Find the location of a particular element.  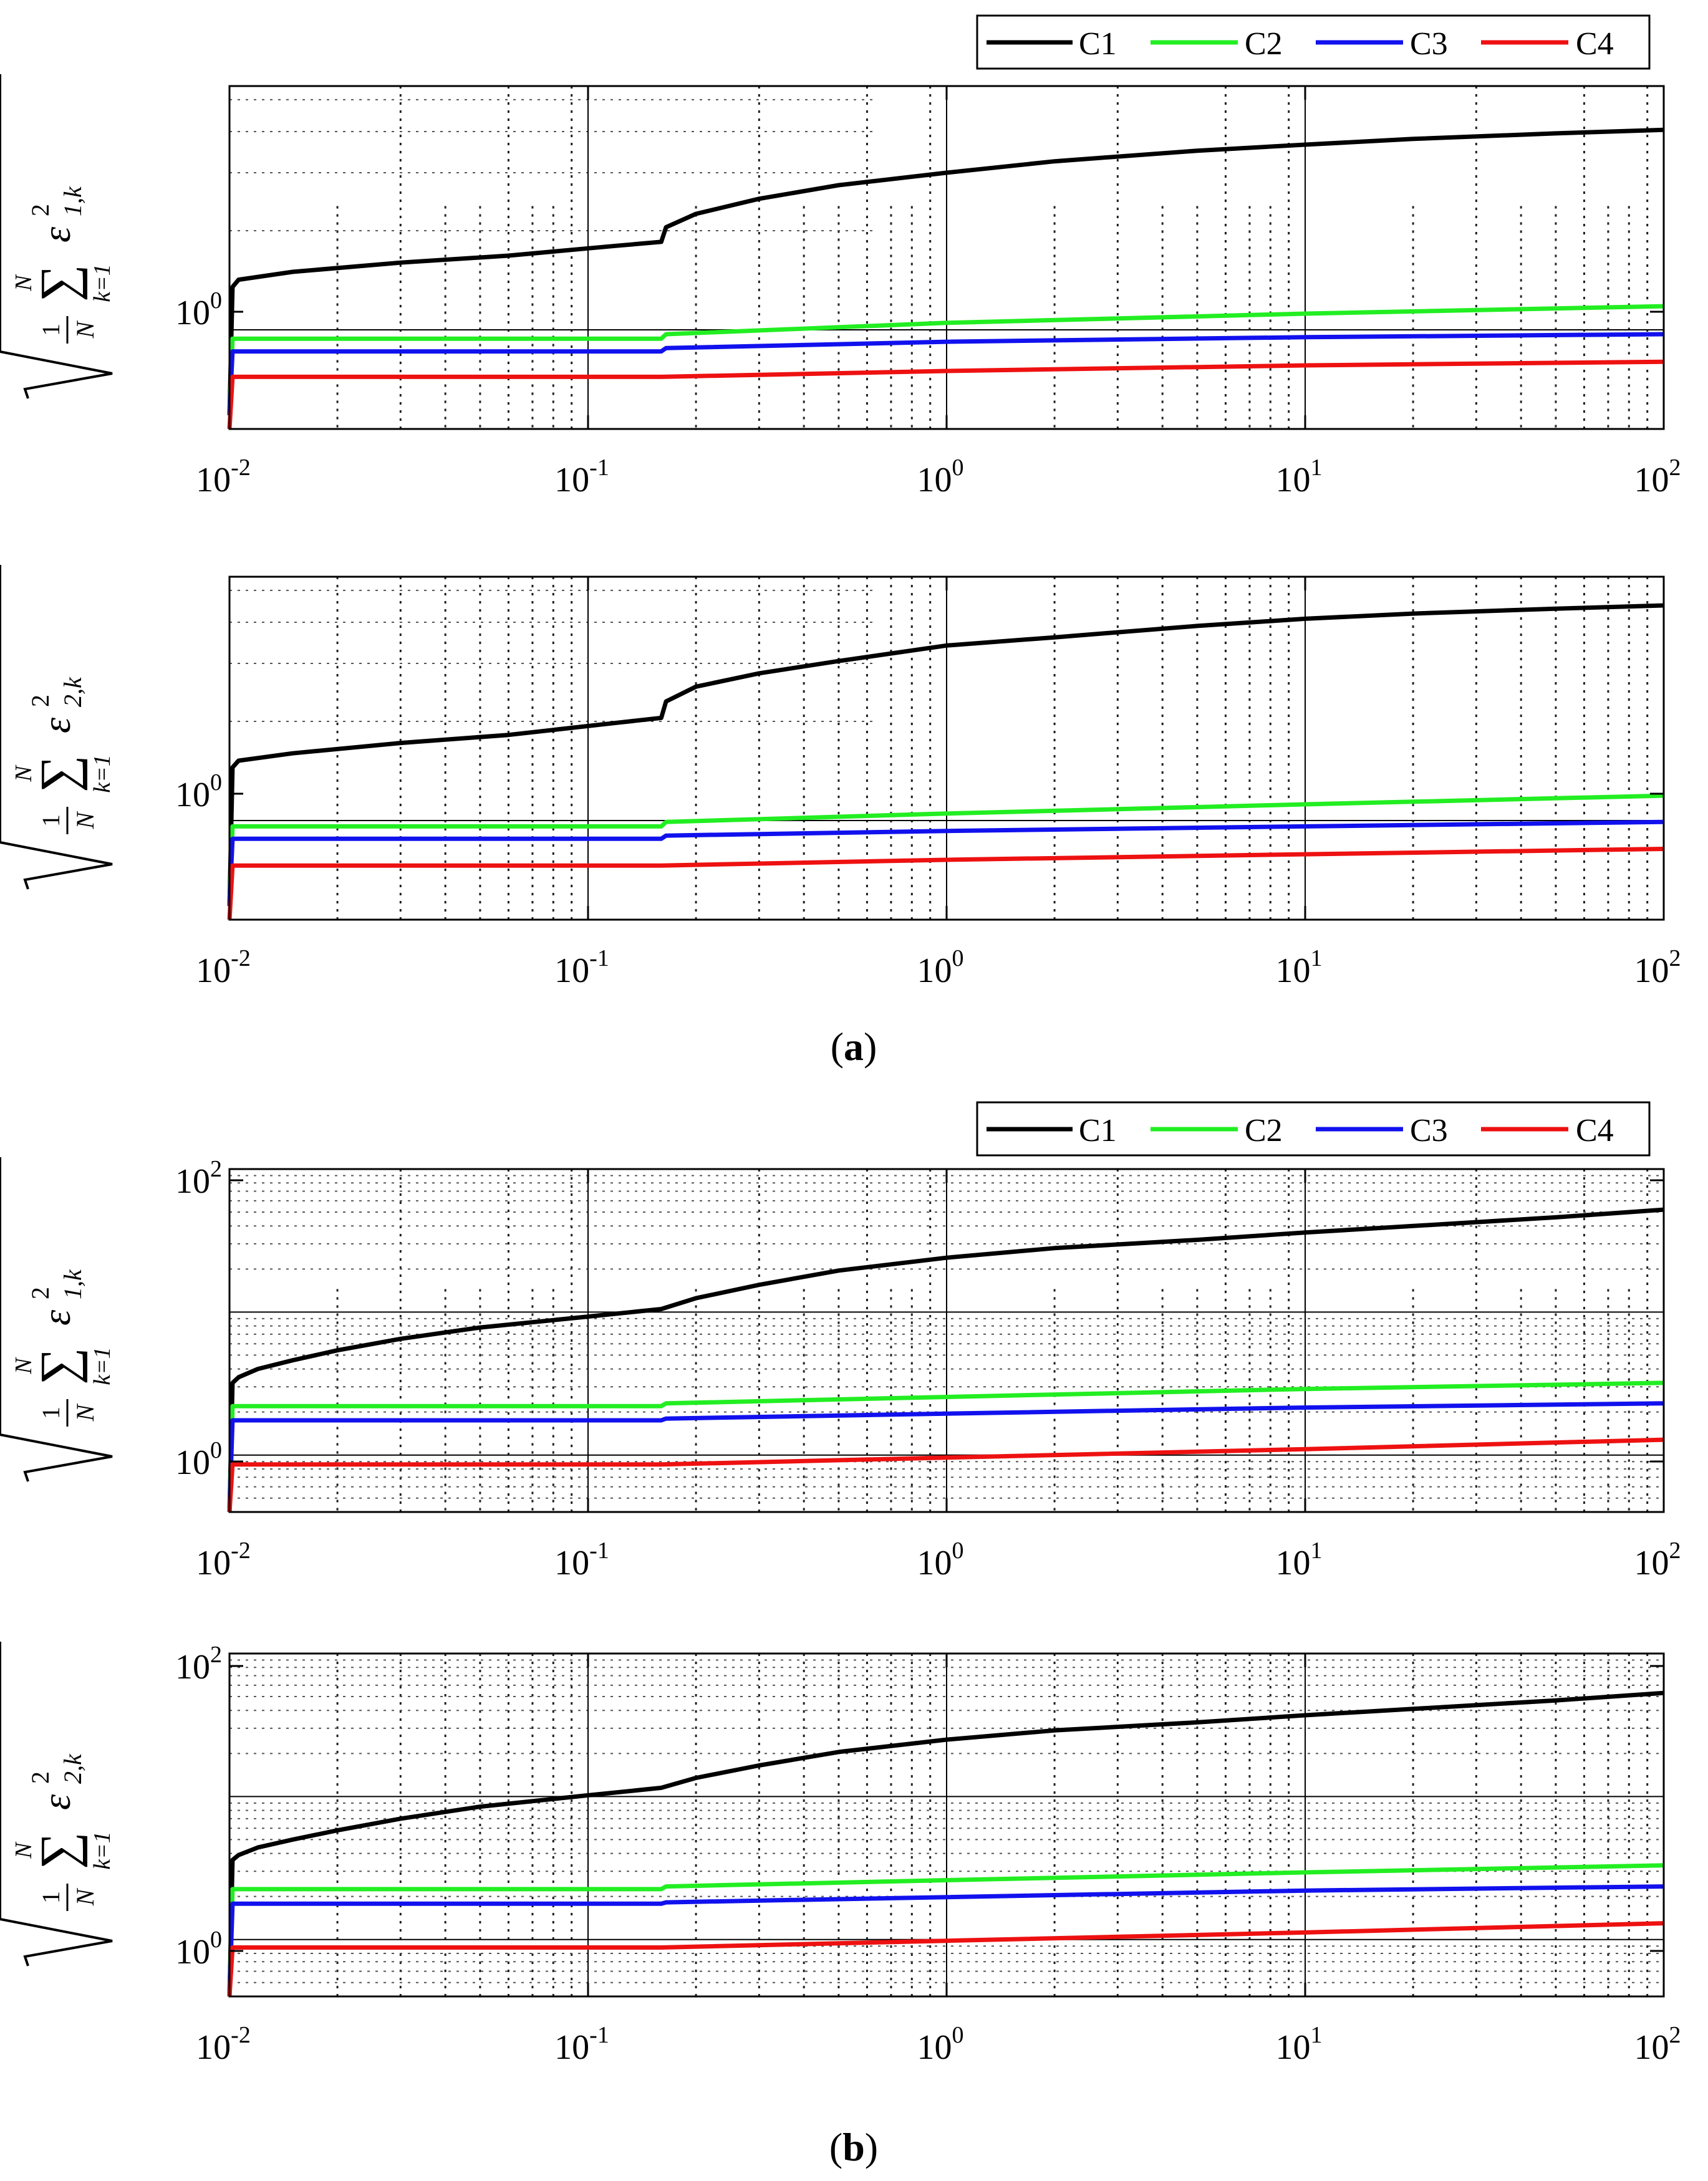

legend-b-label-c1: C1 is located at coordinates (1098, 1130).